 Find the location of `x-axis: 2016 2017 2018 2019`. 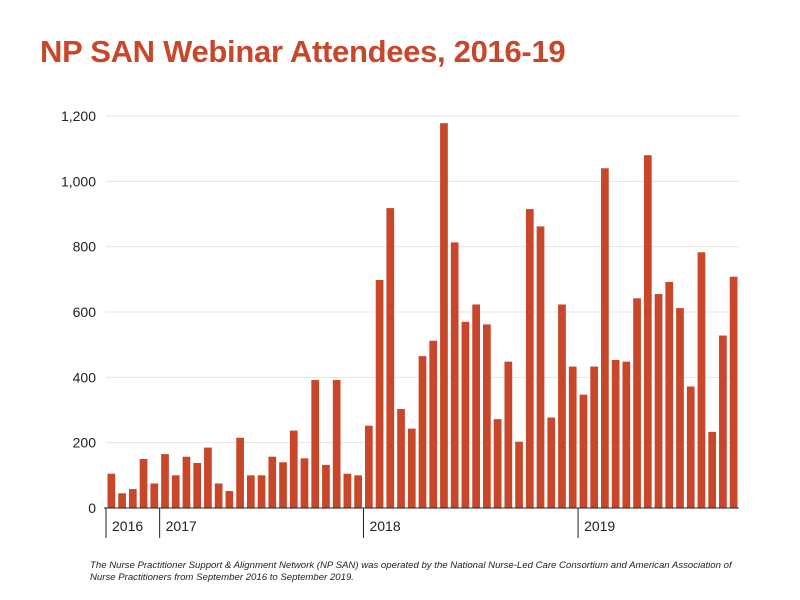

x-axis: 2016 2017 2018 2019 is located at coordinates (421, 522).